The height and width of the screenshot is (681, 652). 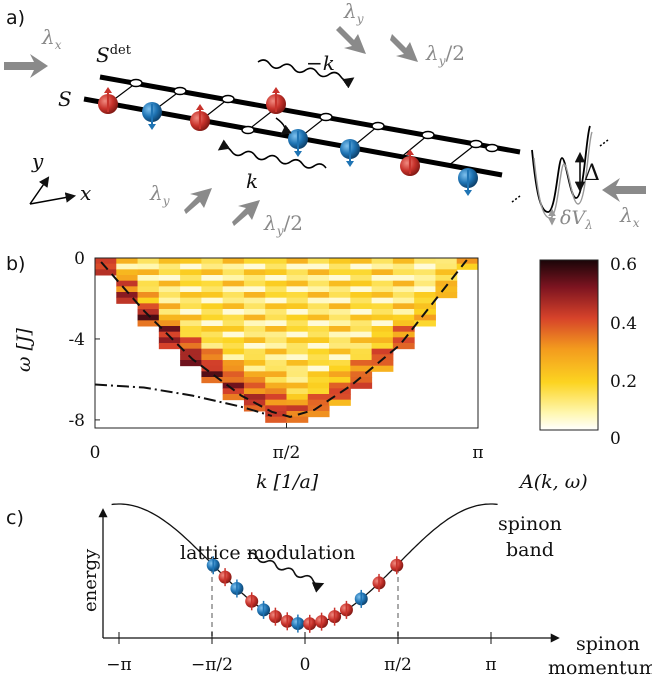 I want to click on coordinate-axes: y x, so click(x=60, y=177).